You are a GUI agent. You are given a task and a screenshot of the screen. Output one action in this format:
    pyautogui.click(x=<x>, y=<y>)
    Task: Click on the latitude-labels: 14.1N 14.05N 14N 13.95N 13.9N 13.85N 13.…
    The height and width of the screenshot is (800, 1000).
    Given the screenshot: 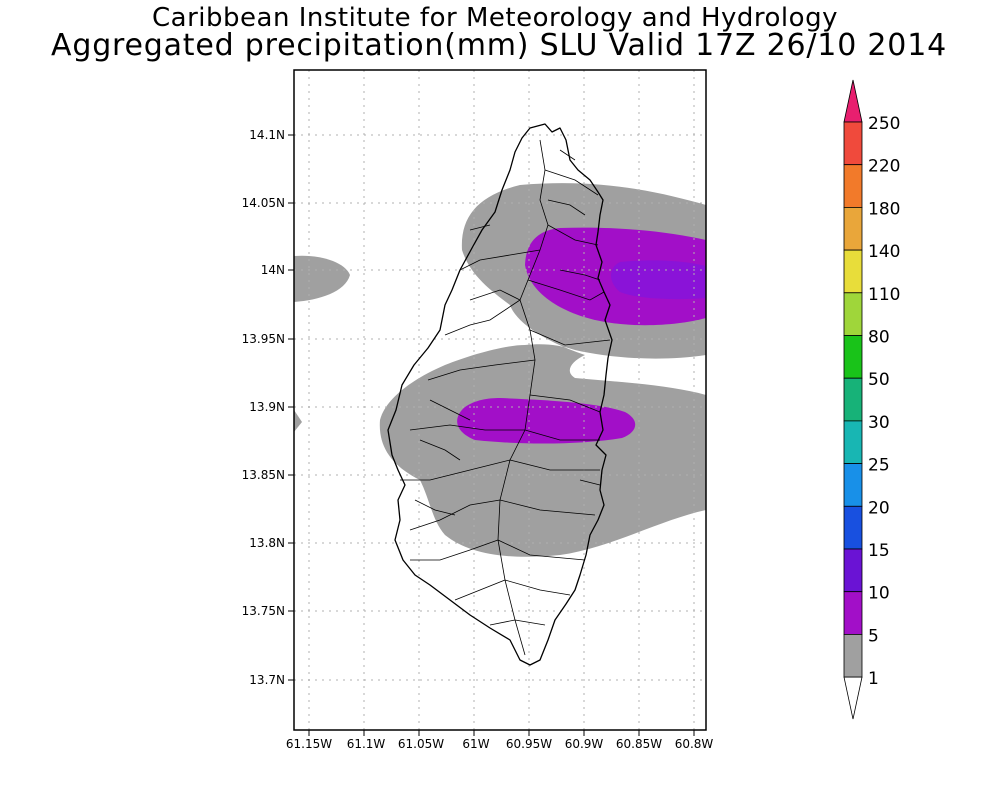 What is the action you would take?
    pyautogui.click(x=263, y=407)
    